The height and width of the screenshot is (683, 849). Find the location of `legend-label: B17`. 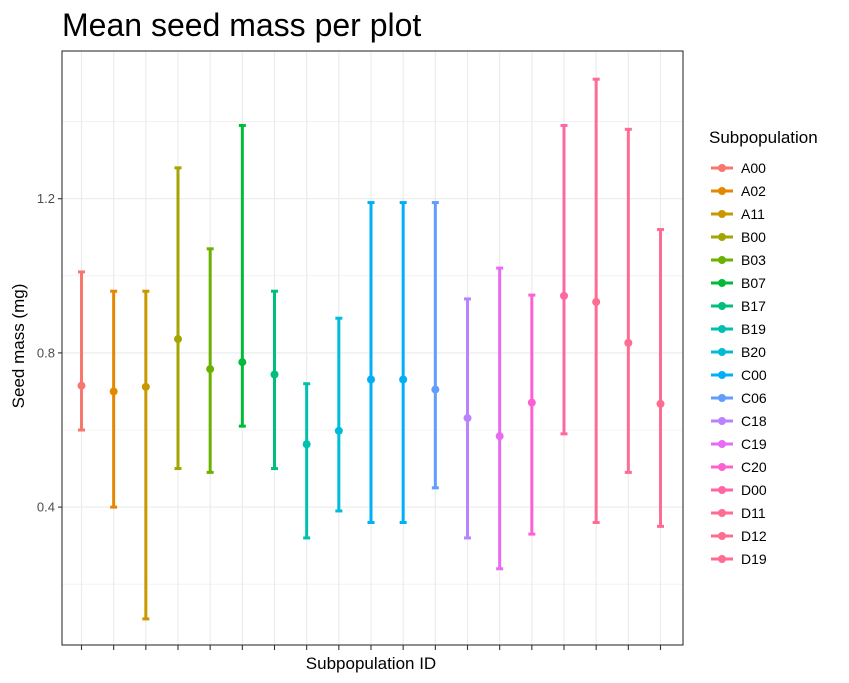

legend-label: B17 is located at coordinates (753, 306).